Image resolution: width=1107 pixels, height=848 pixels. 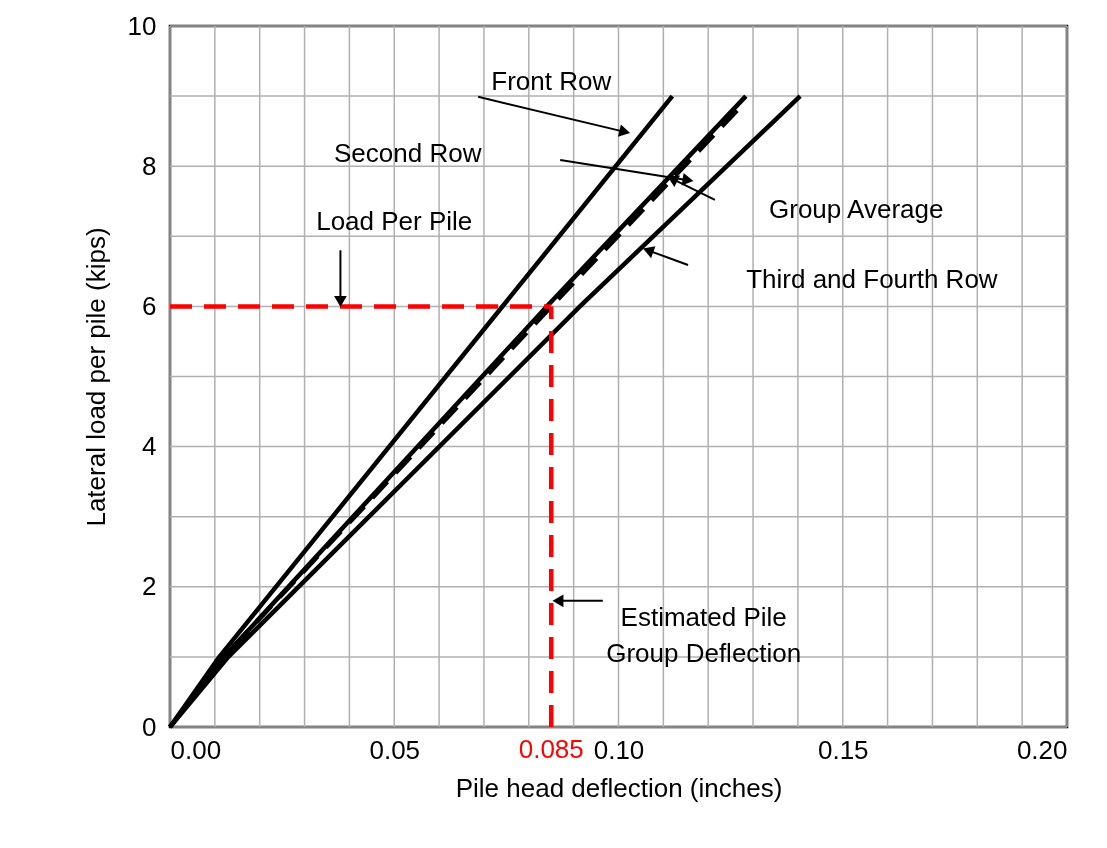 I want to click on x-tick-label: 0.15, so click(x=843, y=749).